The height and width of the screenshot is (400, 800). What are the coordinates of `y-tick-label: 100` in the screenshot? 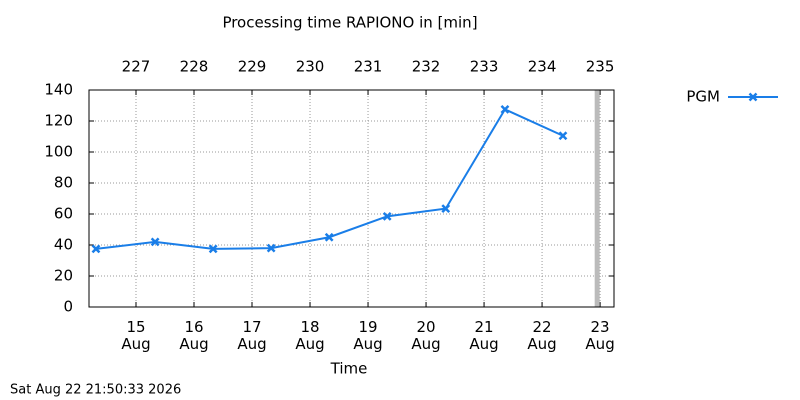 It's located at (58, 152).